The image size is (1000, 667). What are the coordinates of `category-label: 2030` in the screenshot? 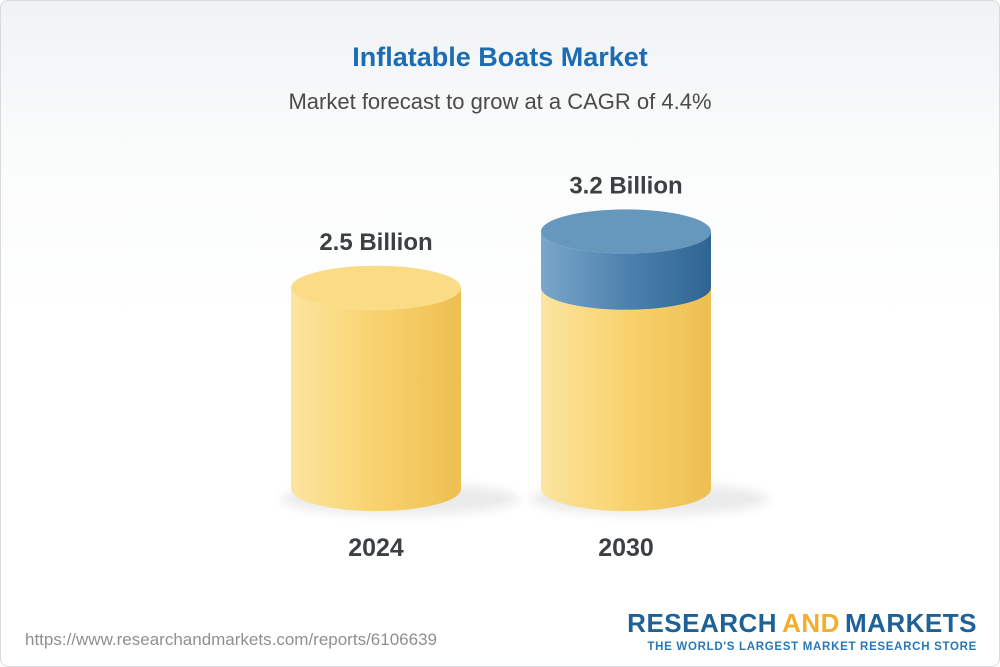 It's located at (626, 548).